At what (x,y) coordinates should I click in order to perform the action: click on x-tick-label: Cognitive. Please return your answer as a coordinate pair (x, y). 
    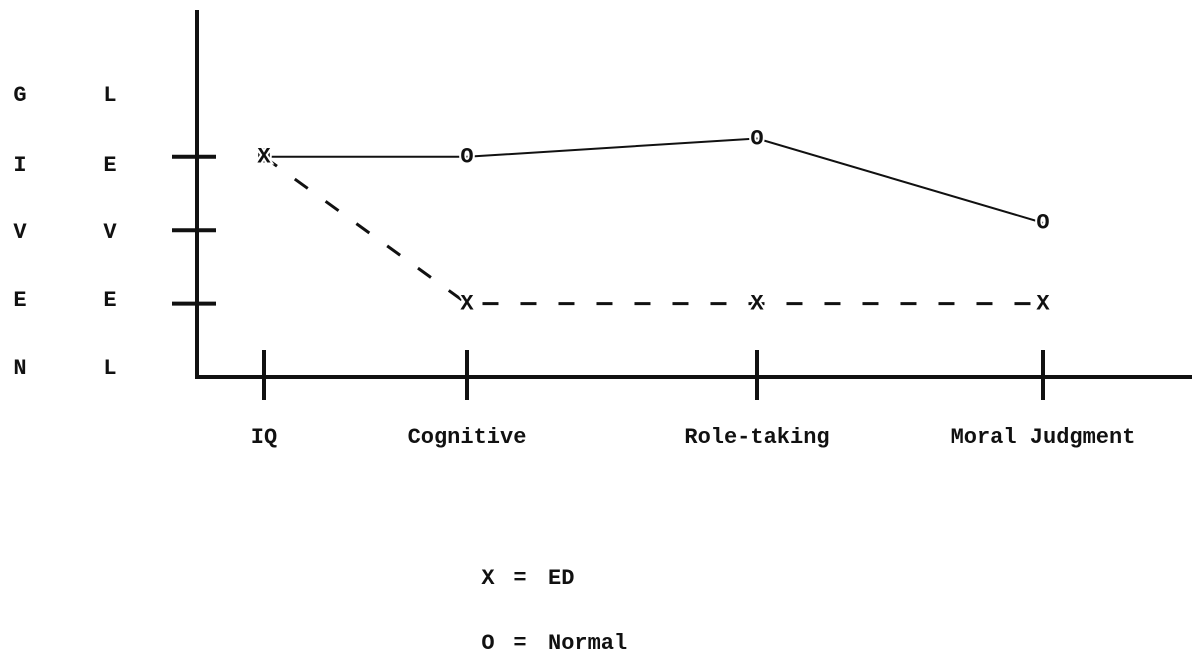
    Looking at the image, I should click on (467, 437).